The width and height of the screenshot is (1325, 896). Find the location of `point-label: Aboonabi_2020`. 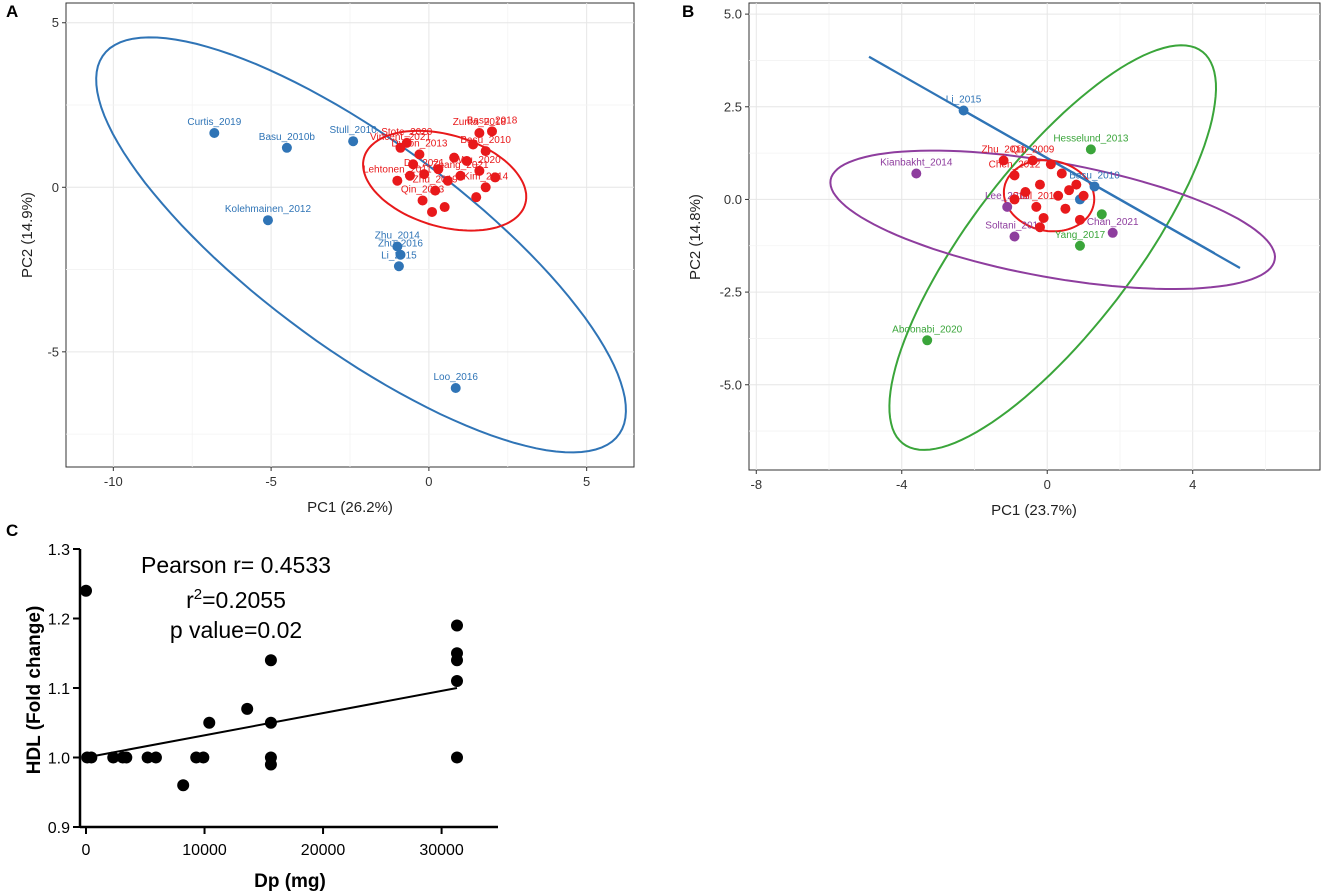

point-label: Aboonabi_2020 is located at coordinates (927, 329).